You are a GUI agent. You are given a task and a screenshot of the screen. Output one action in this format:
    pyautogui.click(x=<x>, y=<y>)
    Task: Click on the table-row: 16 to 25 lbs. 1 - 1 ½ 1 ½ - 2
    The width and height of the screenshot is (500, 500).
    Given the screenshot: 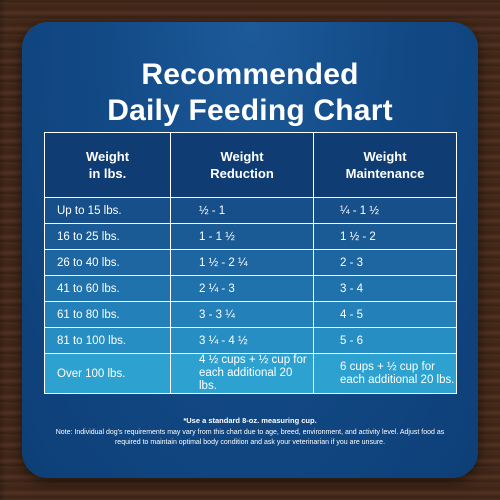 What is the action you would take?
    pyautogui.click(x=250, y=236)
    